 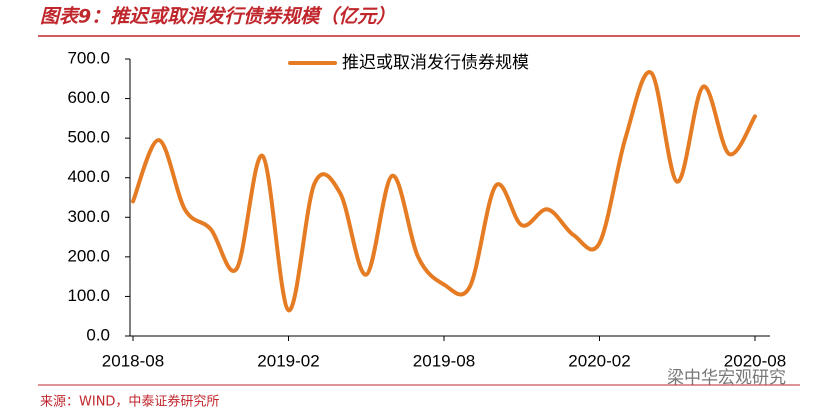 I want to click on chart-title: 图表9：推迟或取消发行债券规模（亿元）, so click(x=217, y=17).